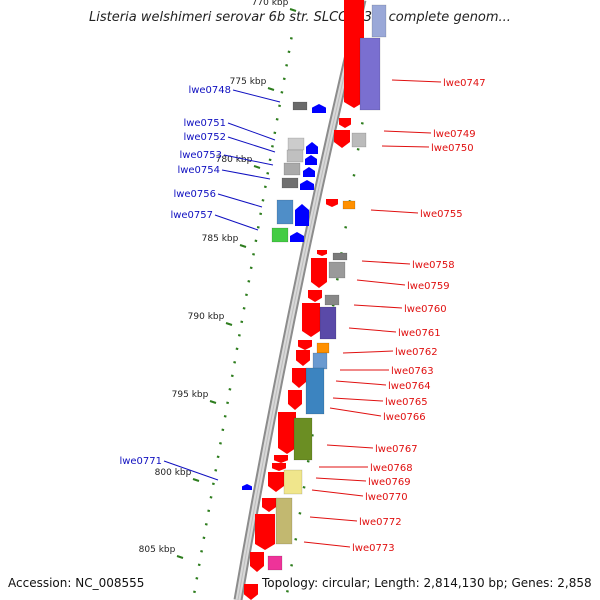 The image size is (600, 600). Describe the element at coordinates (290, 183) in the screenshot. I see `gene-block-lwe0754` at that location.